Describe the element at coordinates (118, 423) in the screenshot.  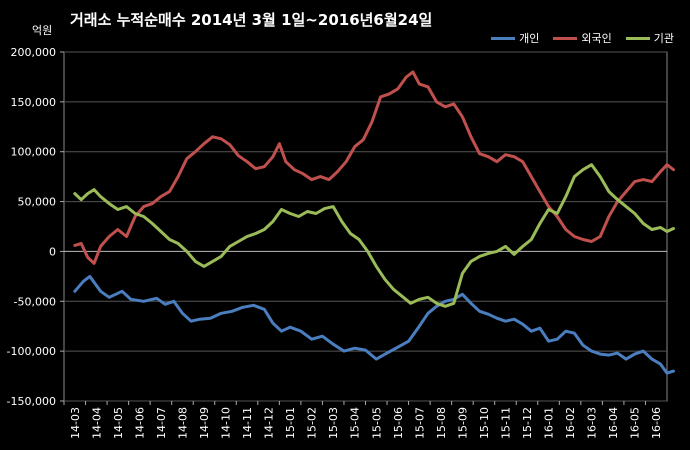
I see `x-tick-label: 14-05` at that location.